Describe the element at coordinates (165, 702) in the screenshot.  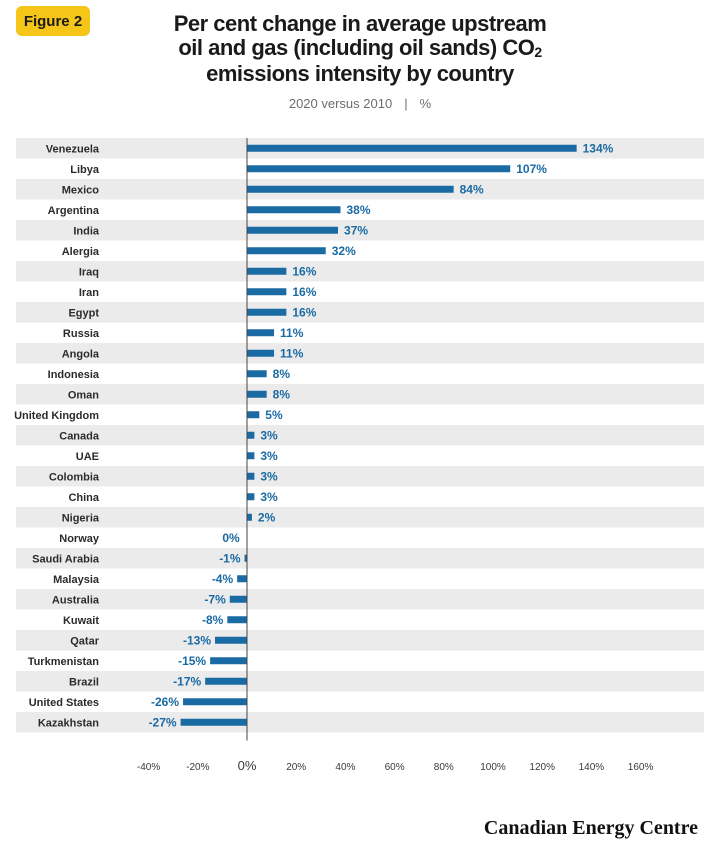
I see `data-label: -26%` at that location.